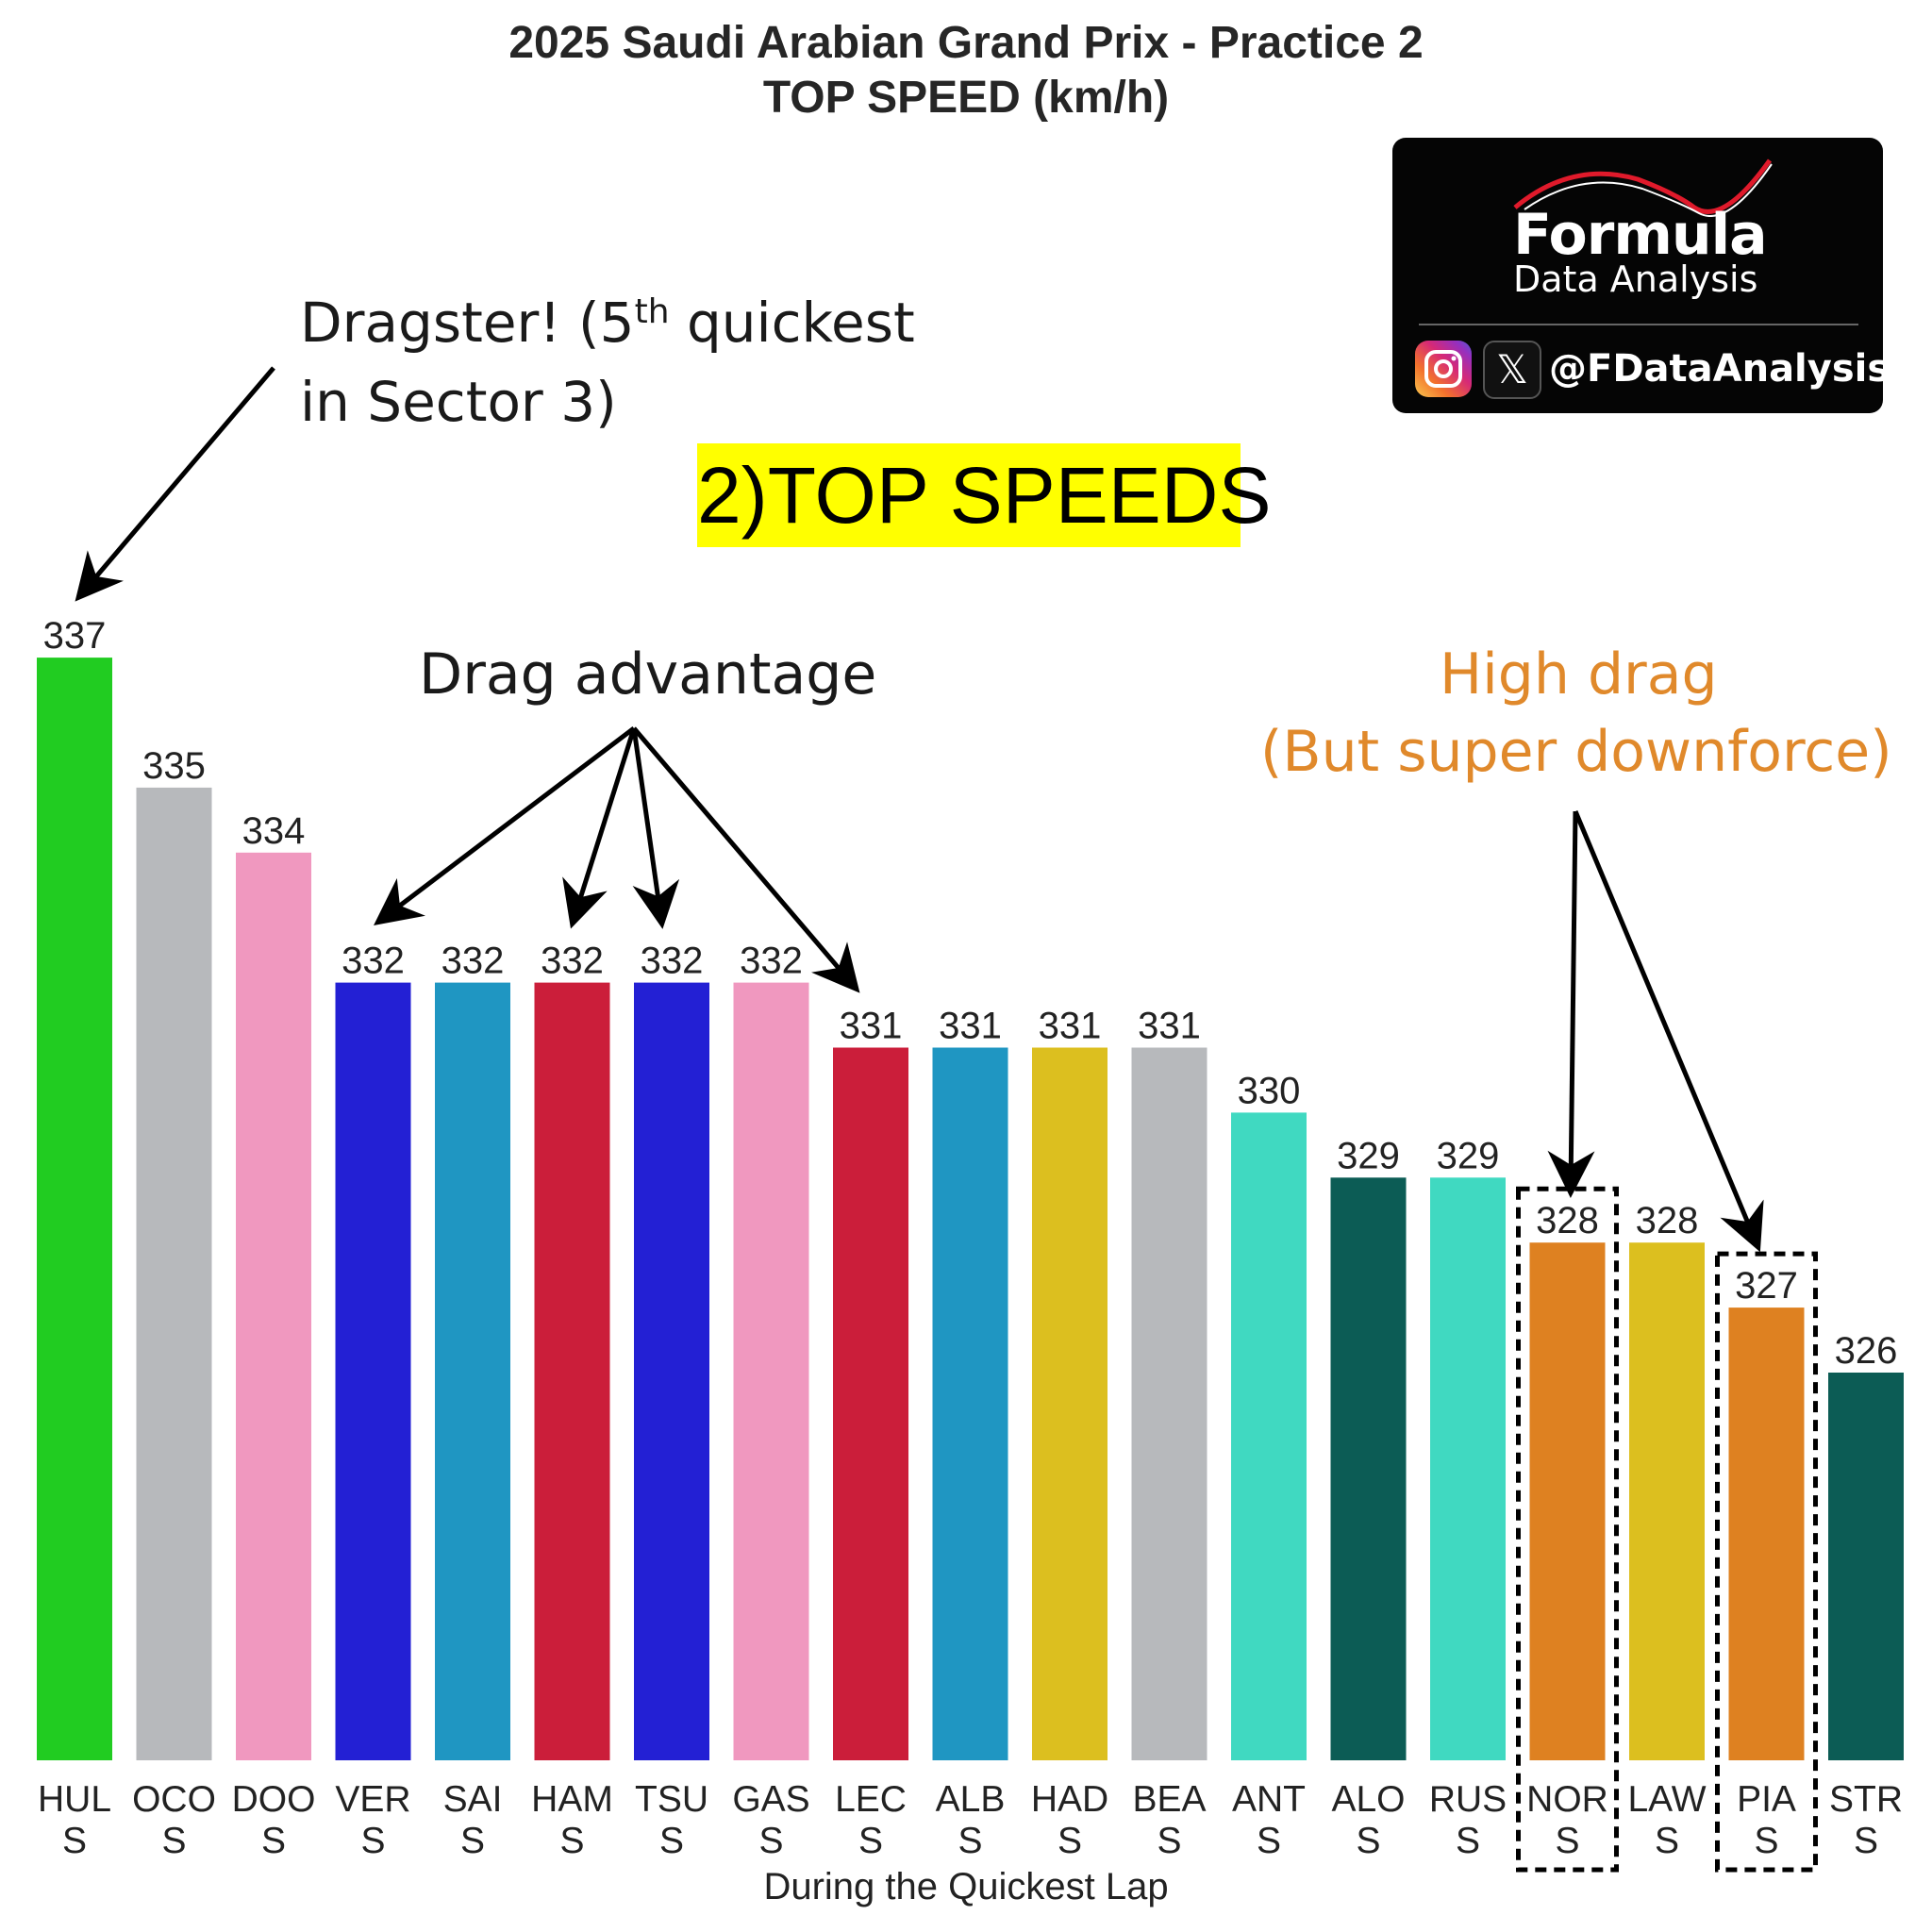 This screenshot has height=1932, width=1932. What do you see at coordinates (770, 1841) in the screenshot?
I see `x-tick-label-gas-line2: S` at bounding box center [770, 1841].